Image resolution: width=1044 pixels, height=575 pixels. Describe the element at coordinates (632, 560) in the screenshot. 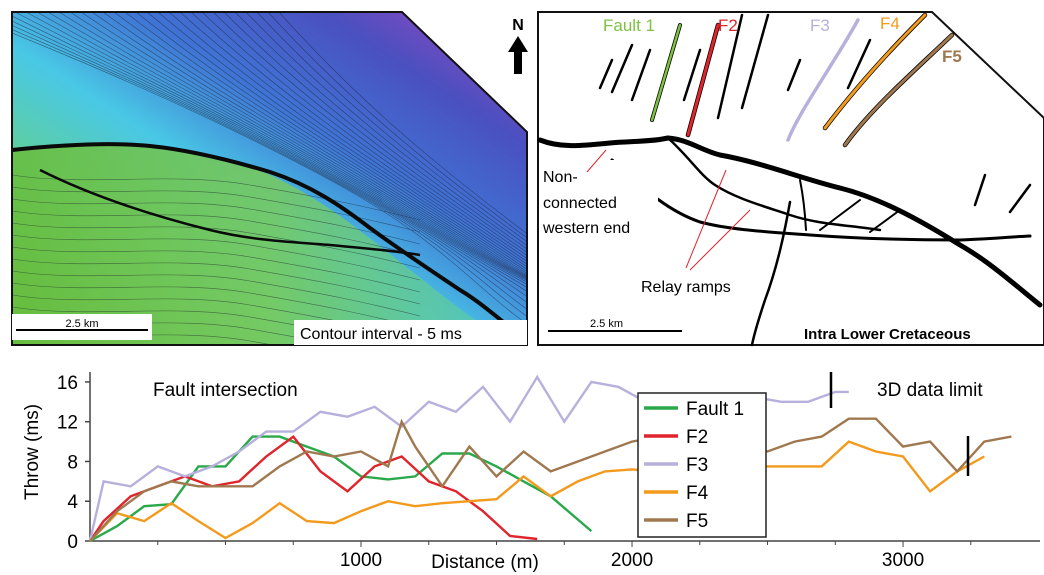

I see `x-tick-label: 2000` at that location.